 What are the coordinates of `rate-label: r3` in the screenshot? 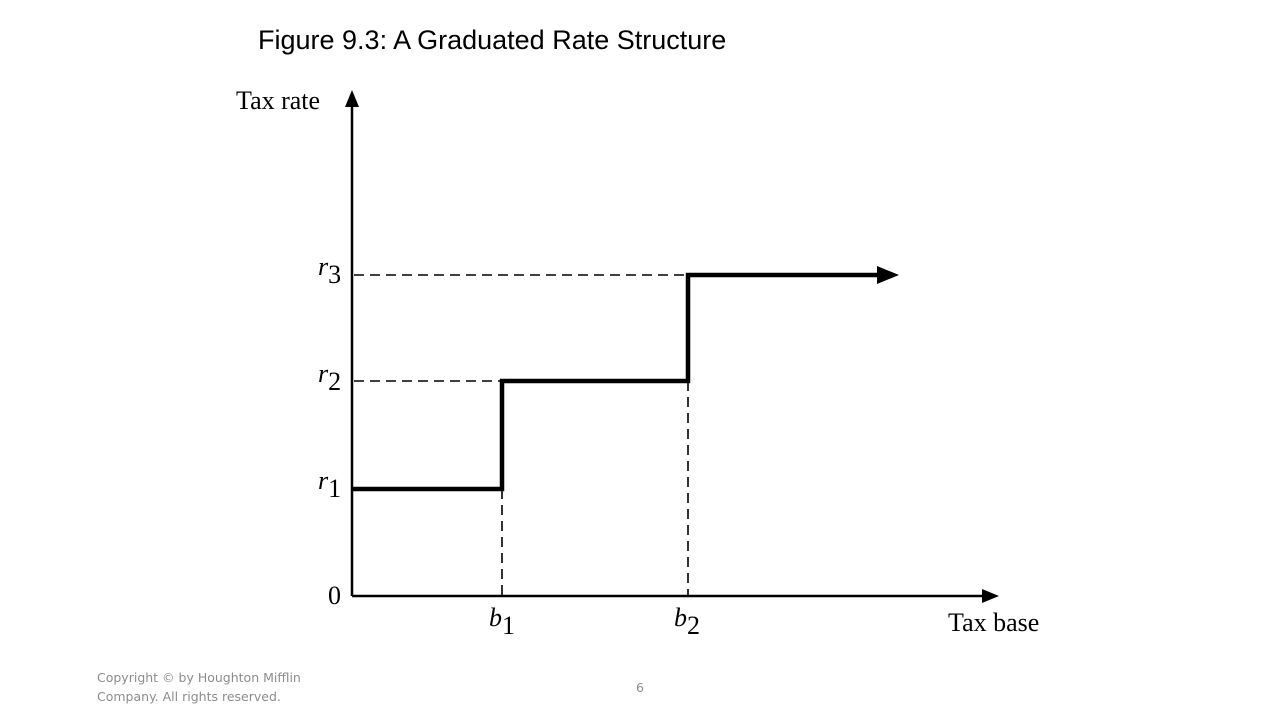 It's located at (329, 270).